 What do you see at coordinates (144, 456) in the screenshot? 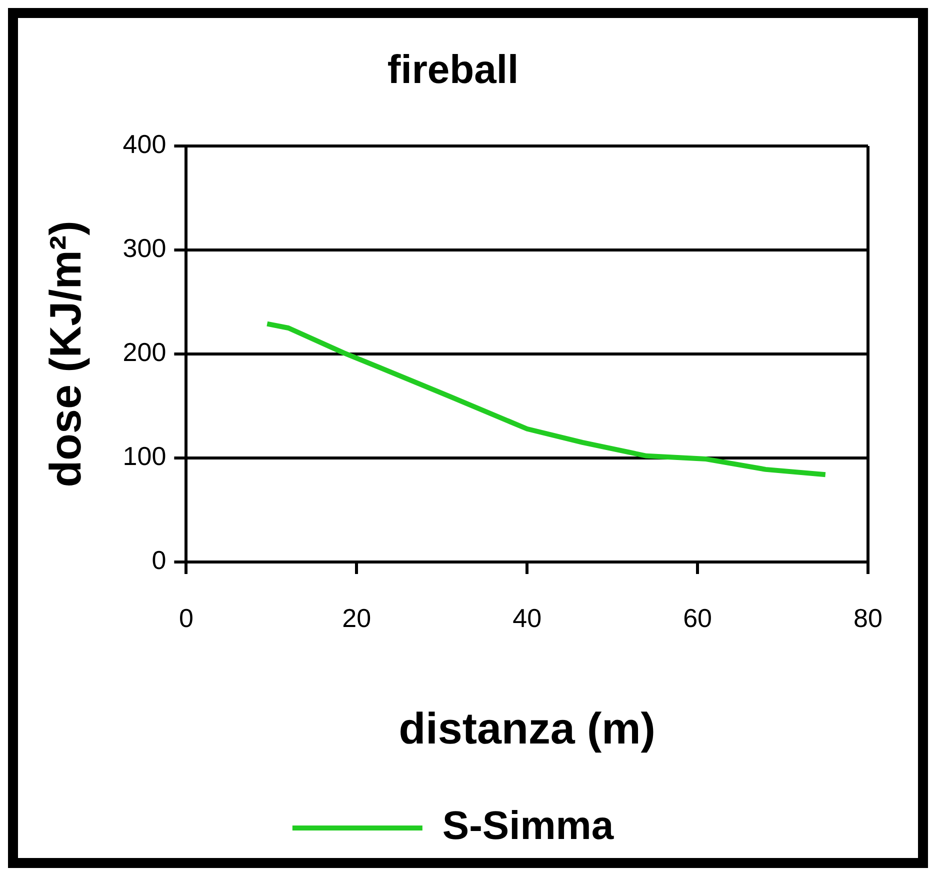
I see `y-tick-label: 100` at bounding box center [144, 456].